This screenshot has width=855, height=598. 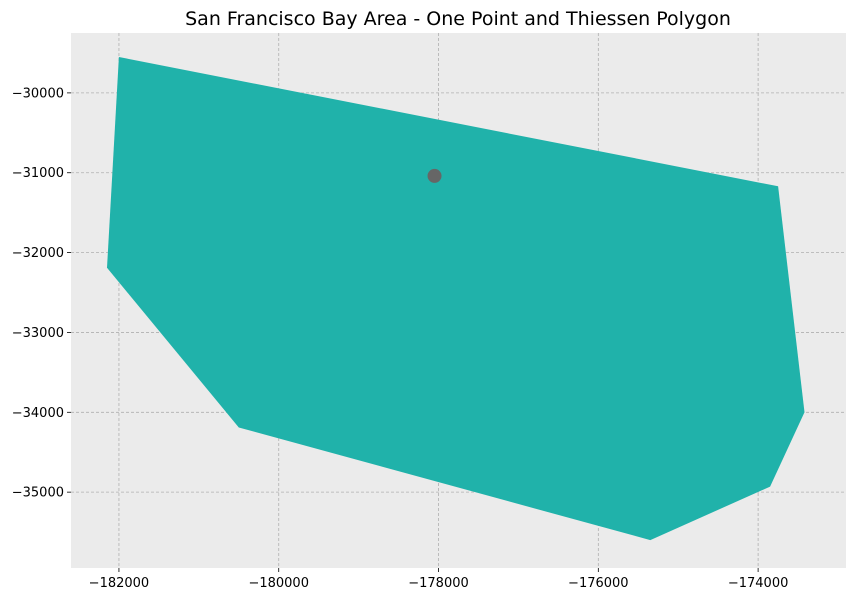 I want to click on x-tick-label: −174000, so click(x=758, y=583).